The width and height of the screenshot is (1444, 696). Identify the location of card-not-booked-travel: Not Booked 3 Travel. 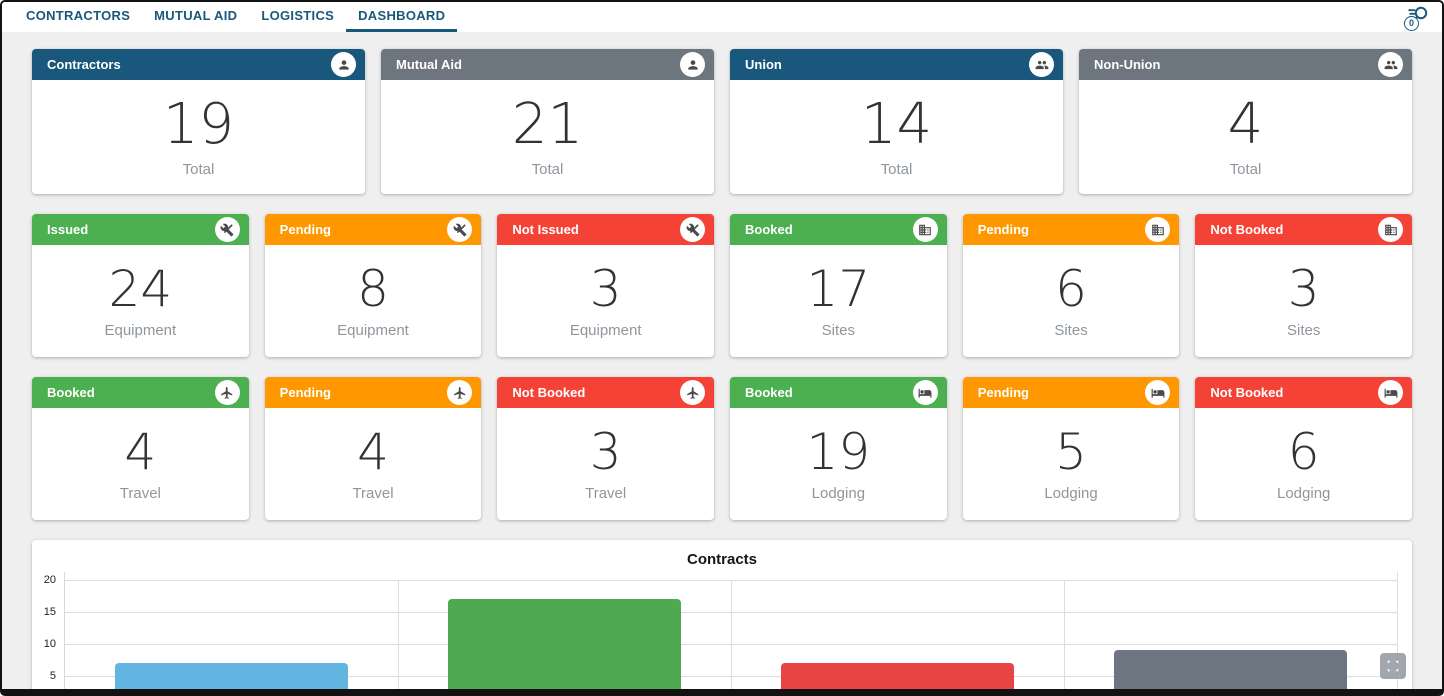
(606, 448).